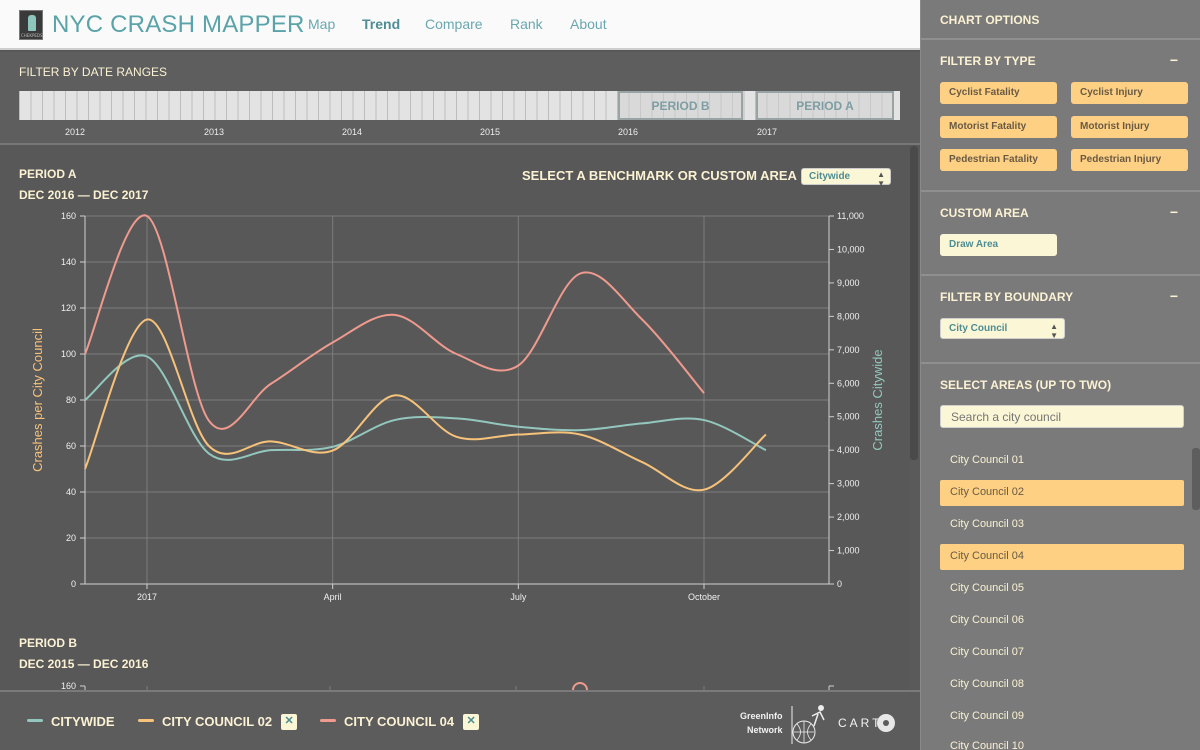 This screenshot has height=750, width=1200. Describe the element at coordinates (848, 517) in the screenshot. I see `y-tick-label-right: 2,000` at that location.